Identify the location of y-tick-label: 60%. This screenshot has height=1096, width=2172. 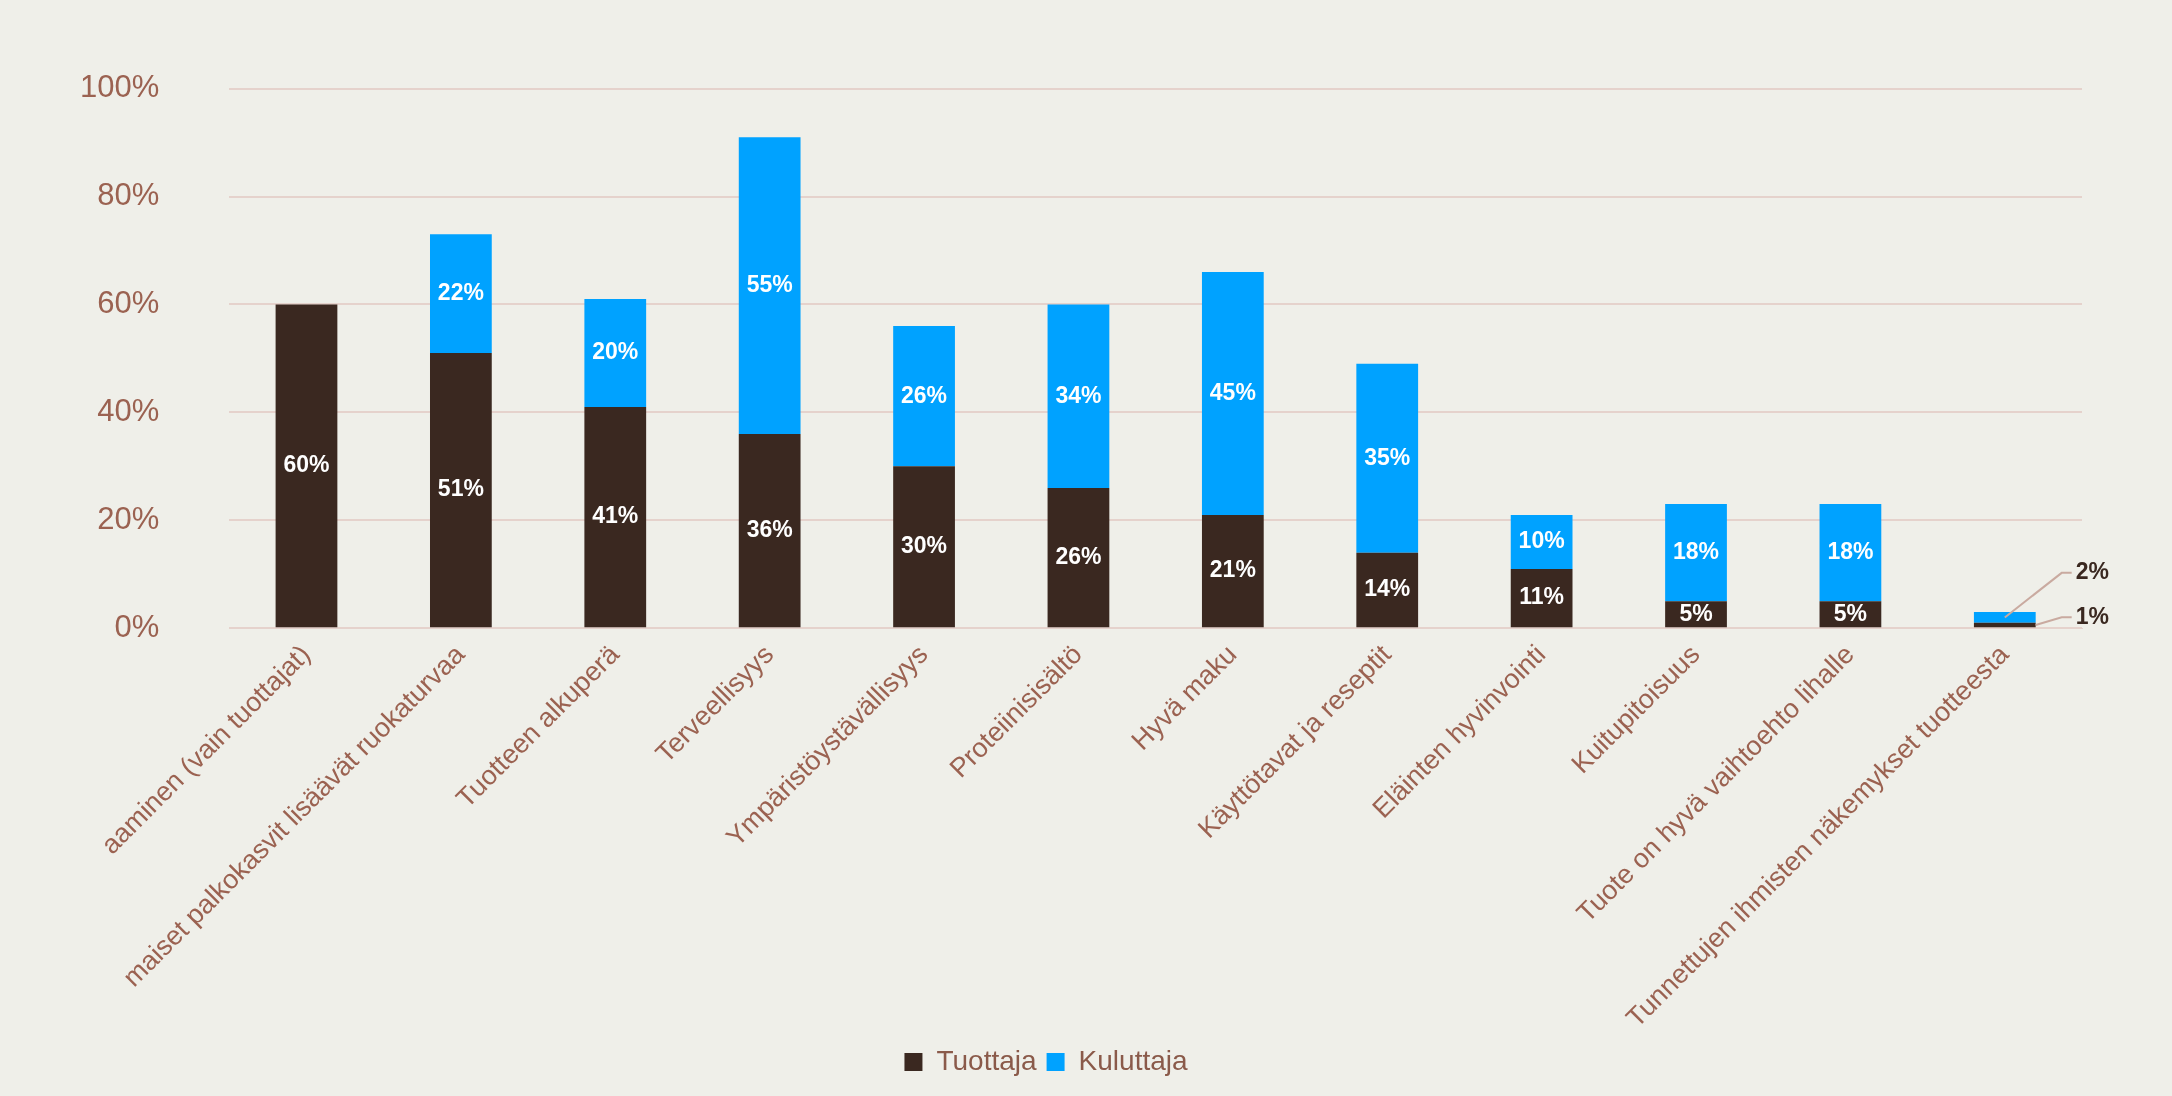
(128, 302).